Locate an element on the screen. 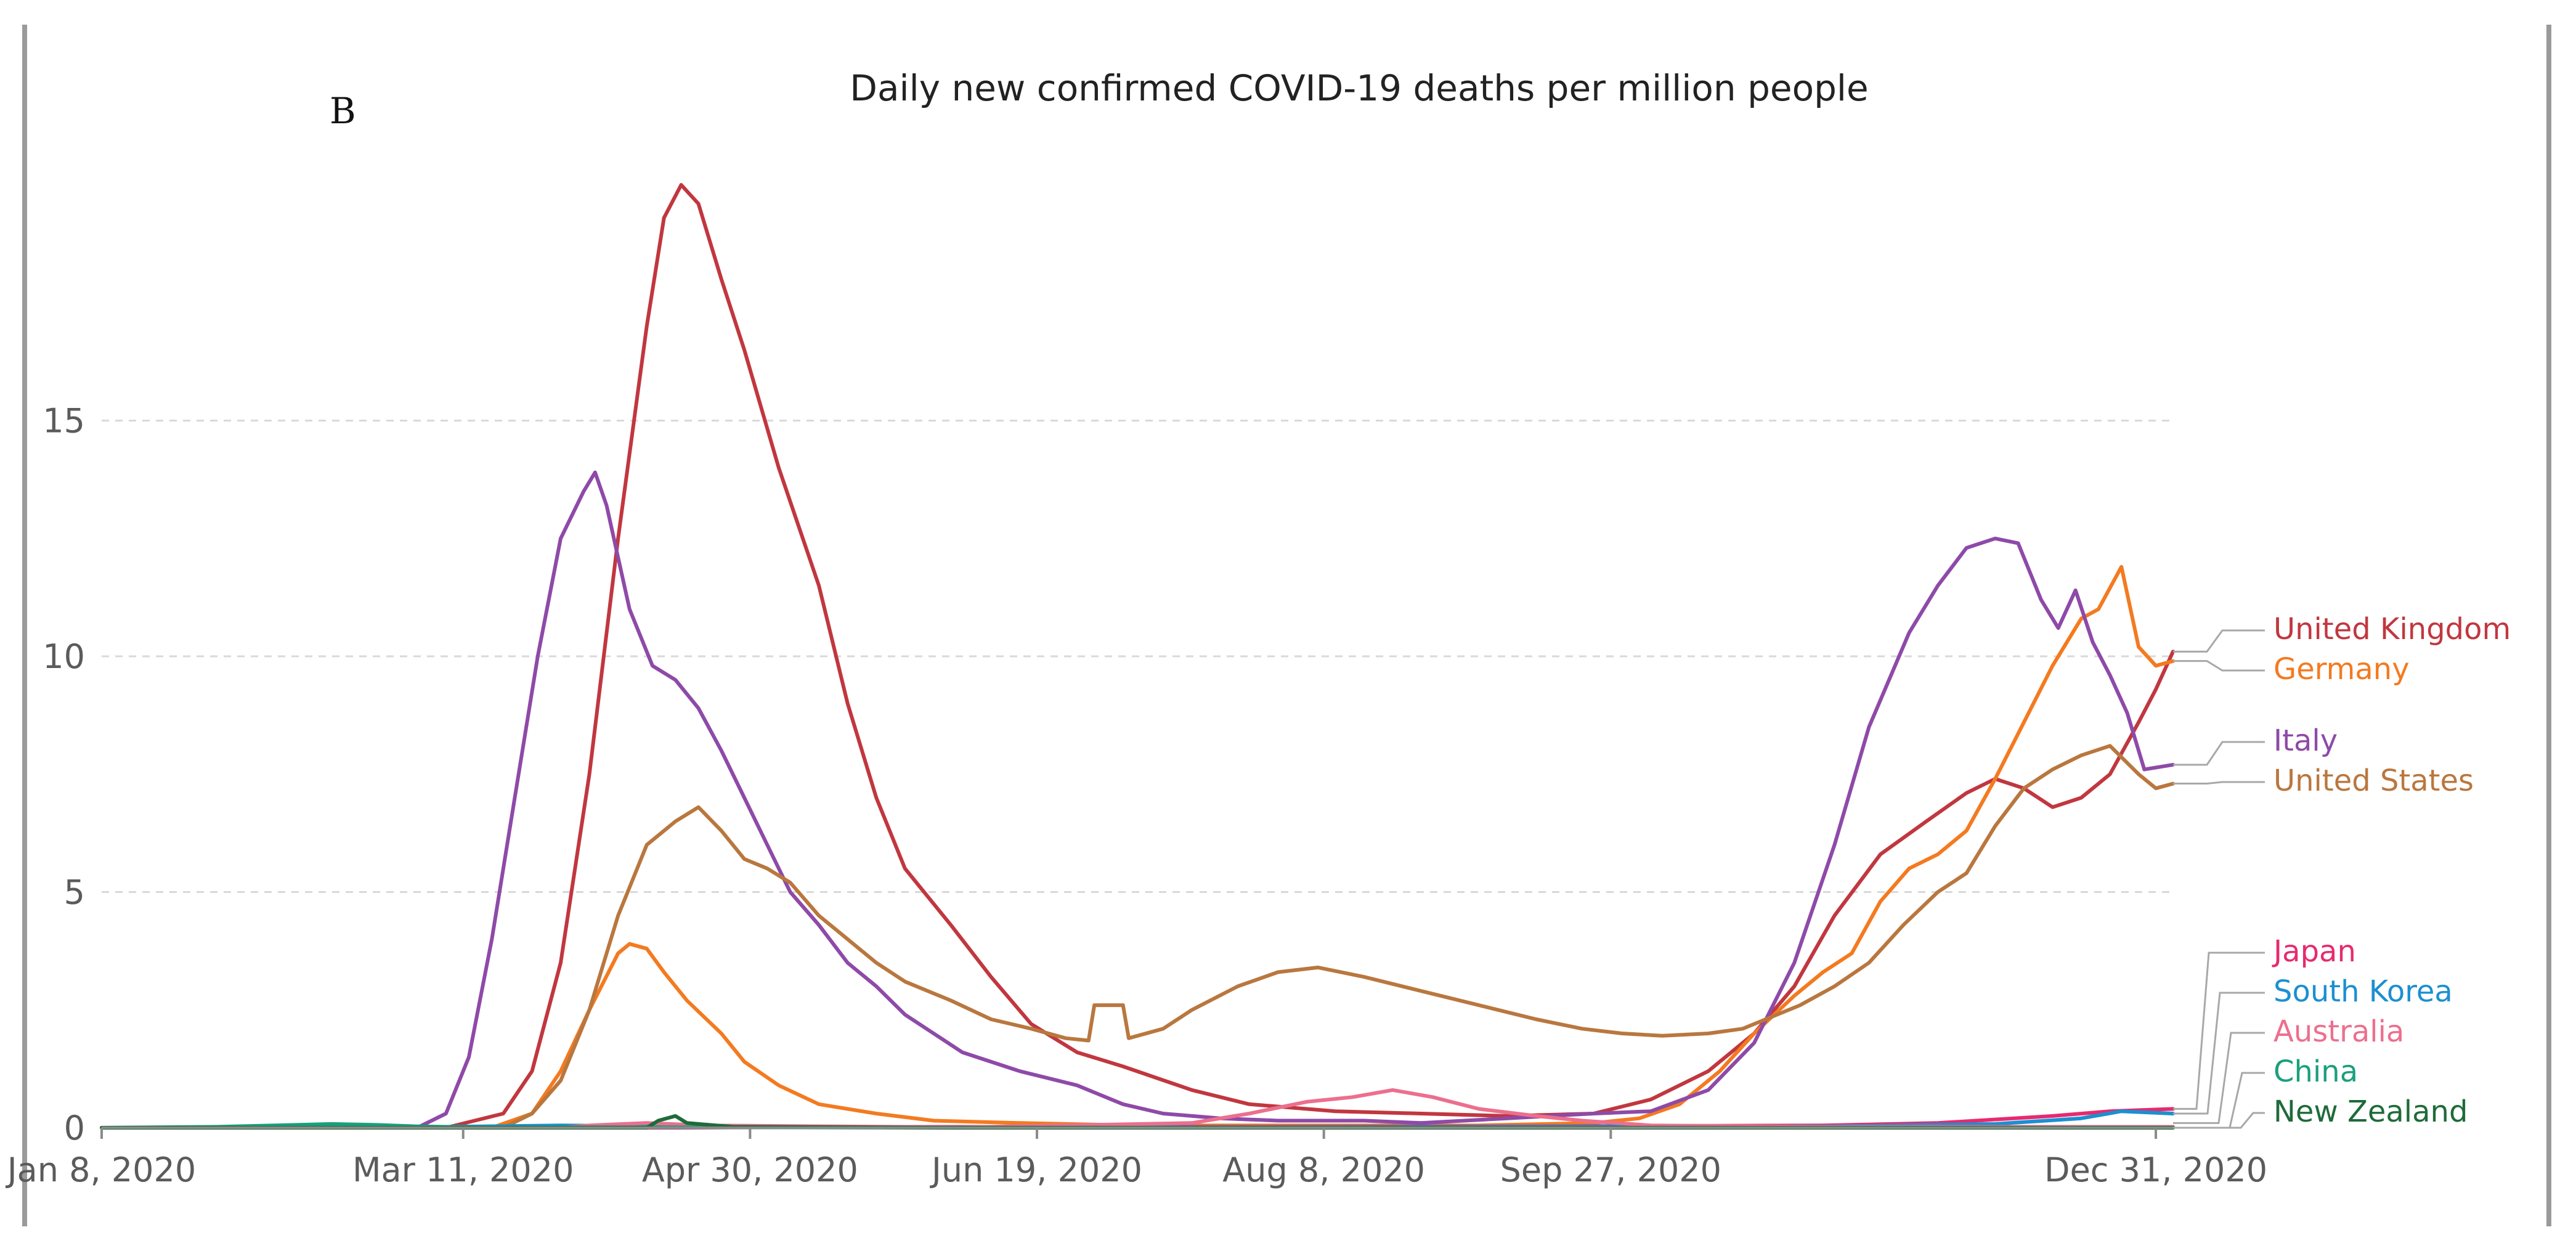 The image size is (2576, 1251). panel-label: B is located at coordinates (343, 111).